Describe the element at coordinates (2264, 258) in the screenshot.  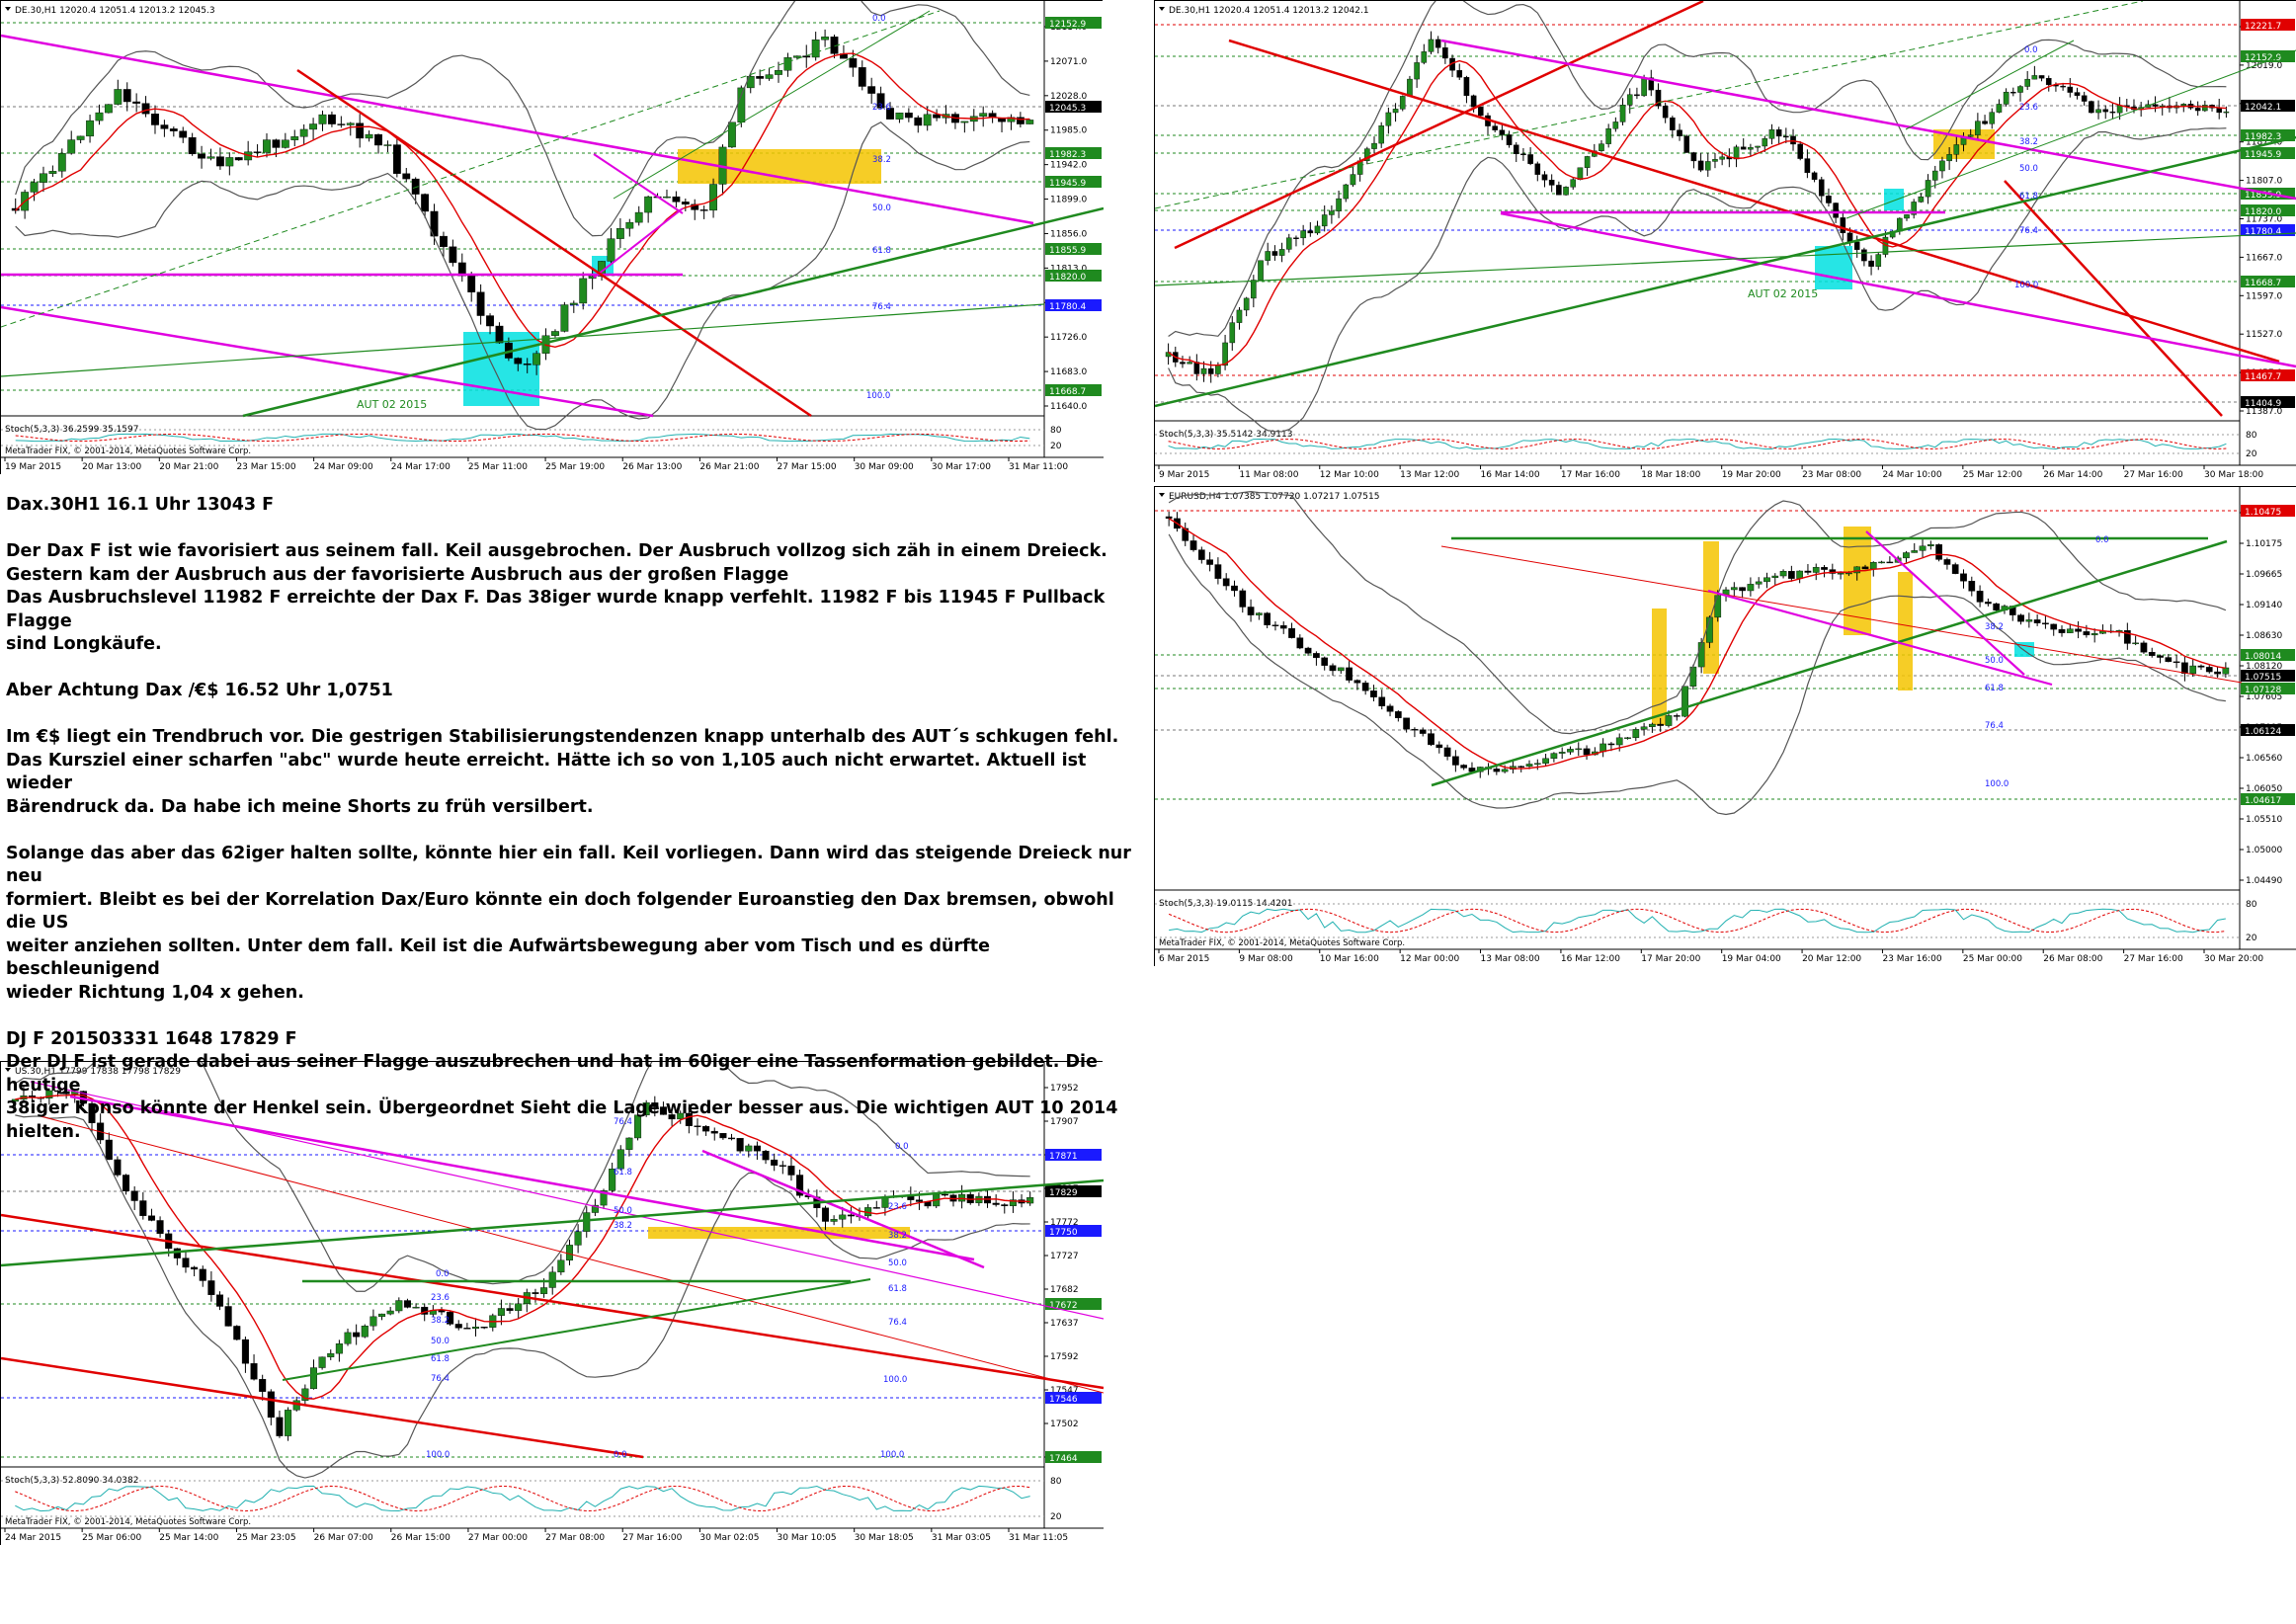
I see `y-tick-label: 11667.0` at that location.